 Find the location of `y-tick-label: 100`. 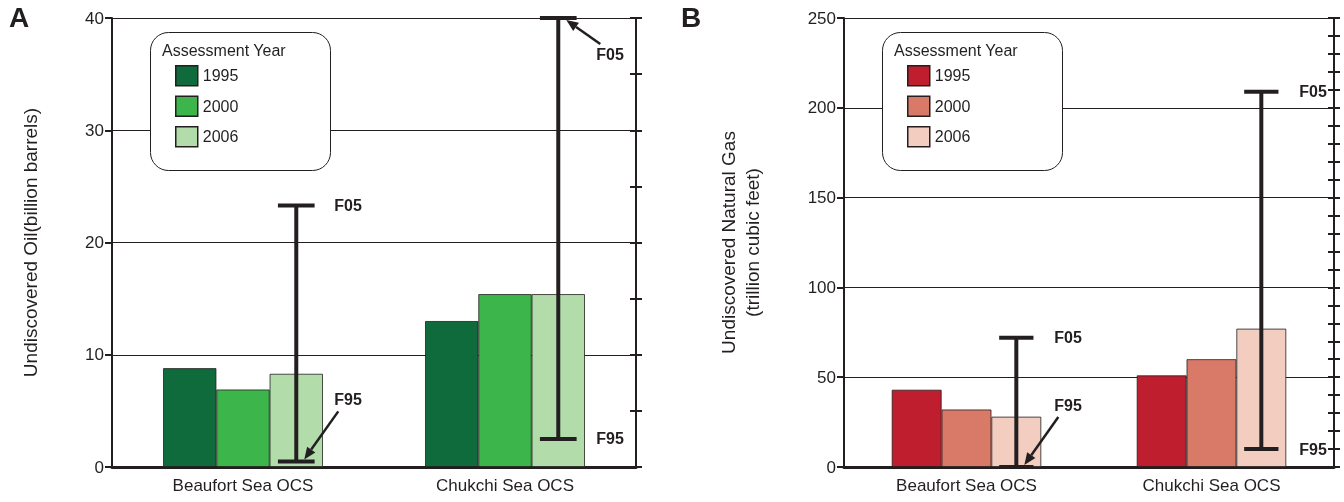

y-tick-label: 100 is located at coordinates (821, 287).